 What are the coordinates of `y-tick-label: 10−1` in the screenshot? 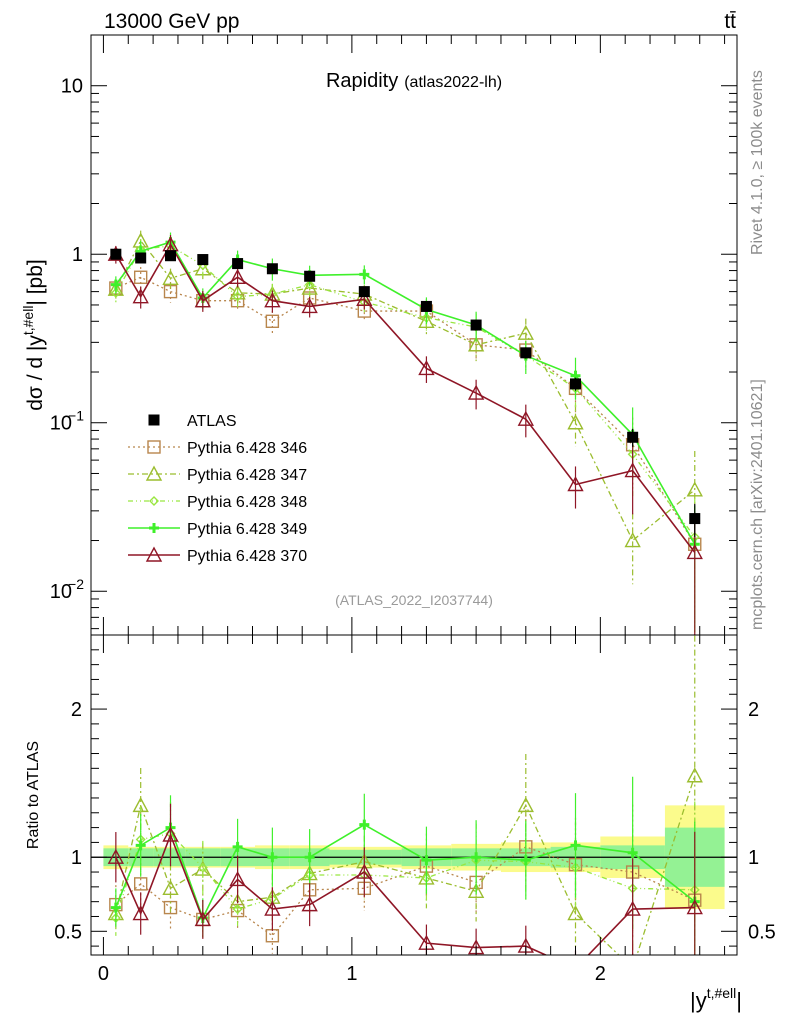 It's located at (67, 421).